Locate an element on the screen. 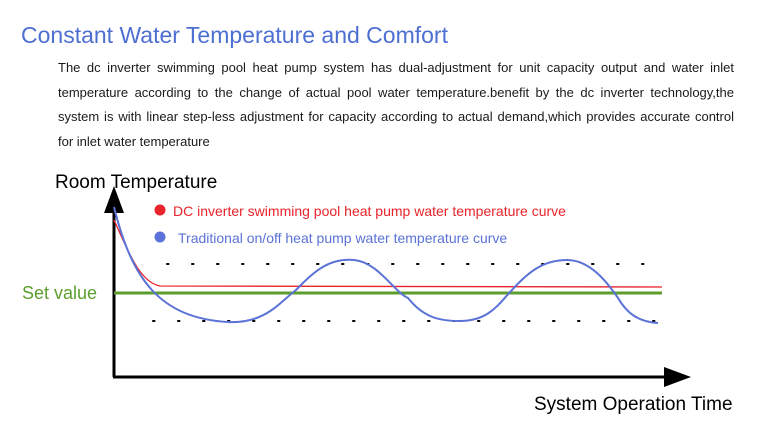 The image size is (770, 422). page-title: Constant Water Temperature and Comfort is located at coordinates (234, 35).